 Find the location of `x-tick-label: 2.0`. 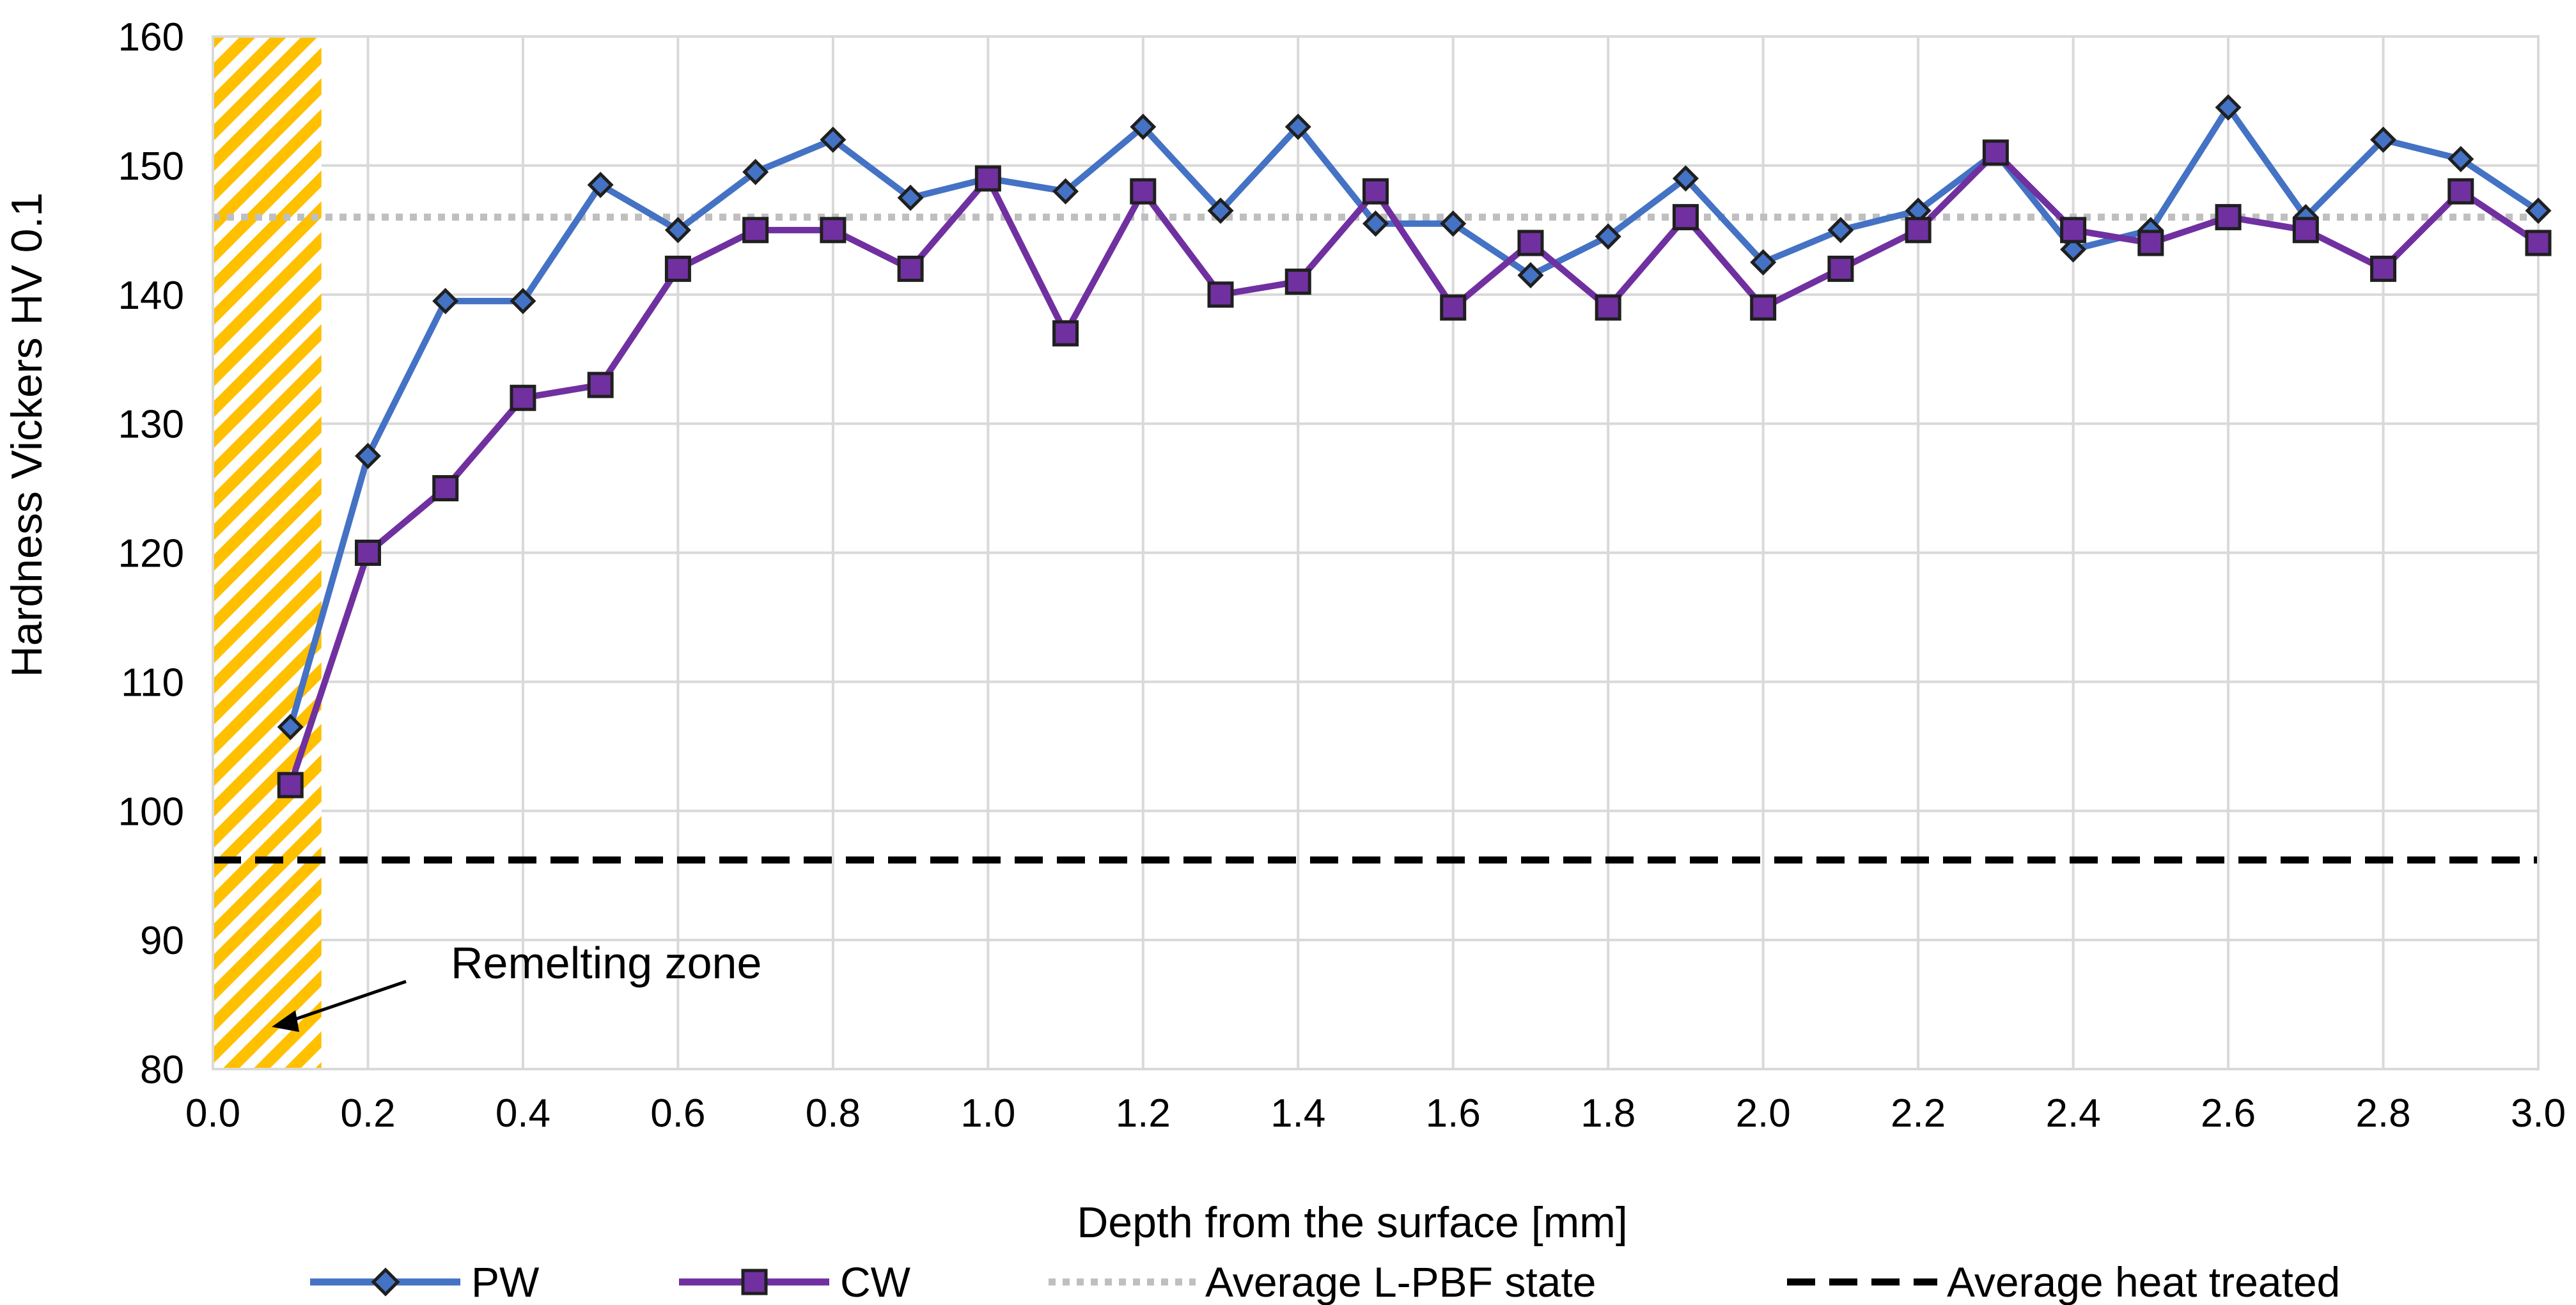

x-tick-label: 2.0 is located at coordinates (1763, 1113).